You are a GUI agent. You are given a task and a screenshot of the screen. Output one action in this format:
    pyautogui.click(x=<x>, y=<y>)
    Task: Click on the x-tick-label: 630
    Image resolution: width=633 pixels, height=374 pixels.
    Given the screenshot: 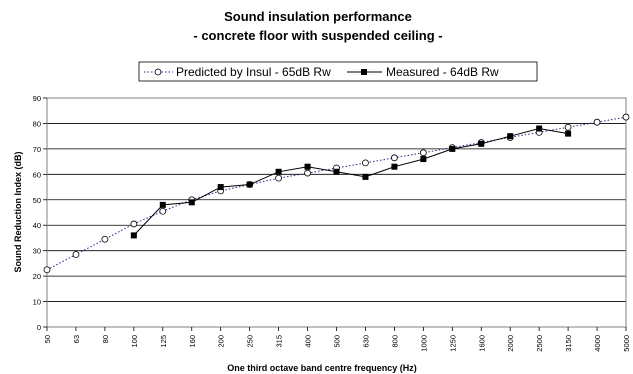 What is the action you would take?
    pyautogui.click(x=365, y=341)
    